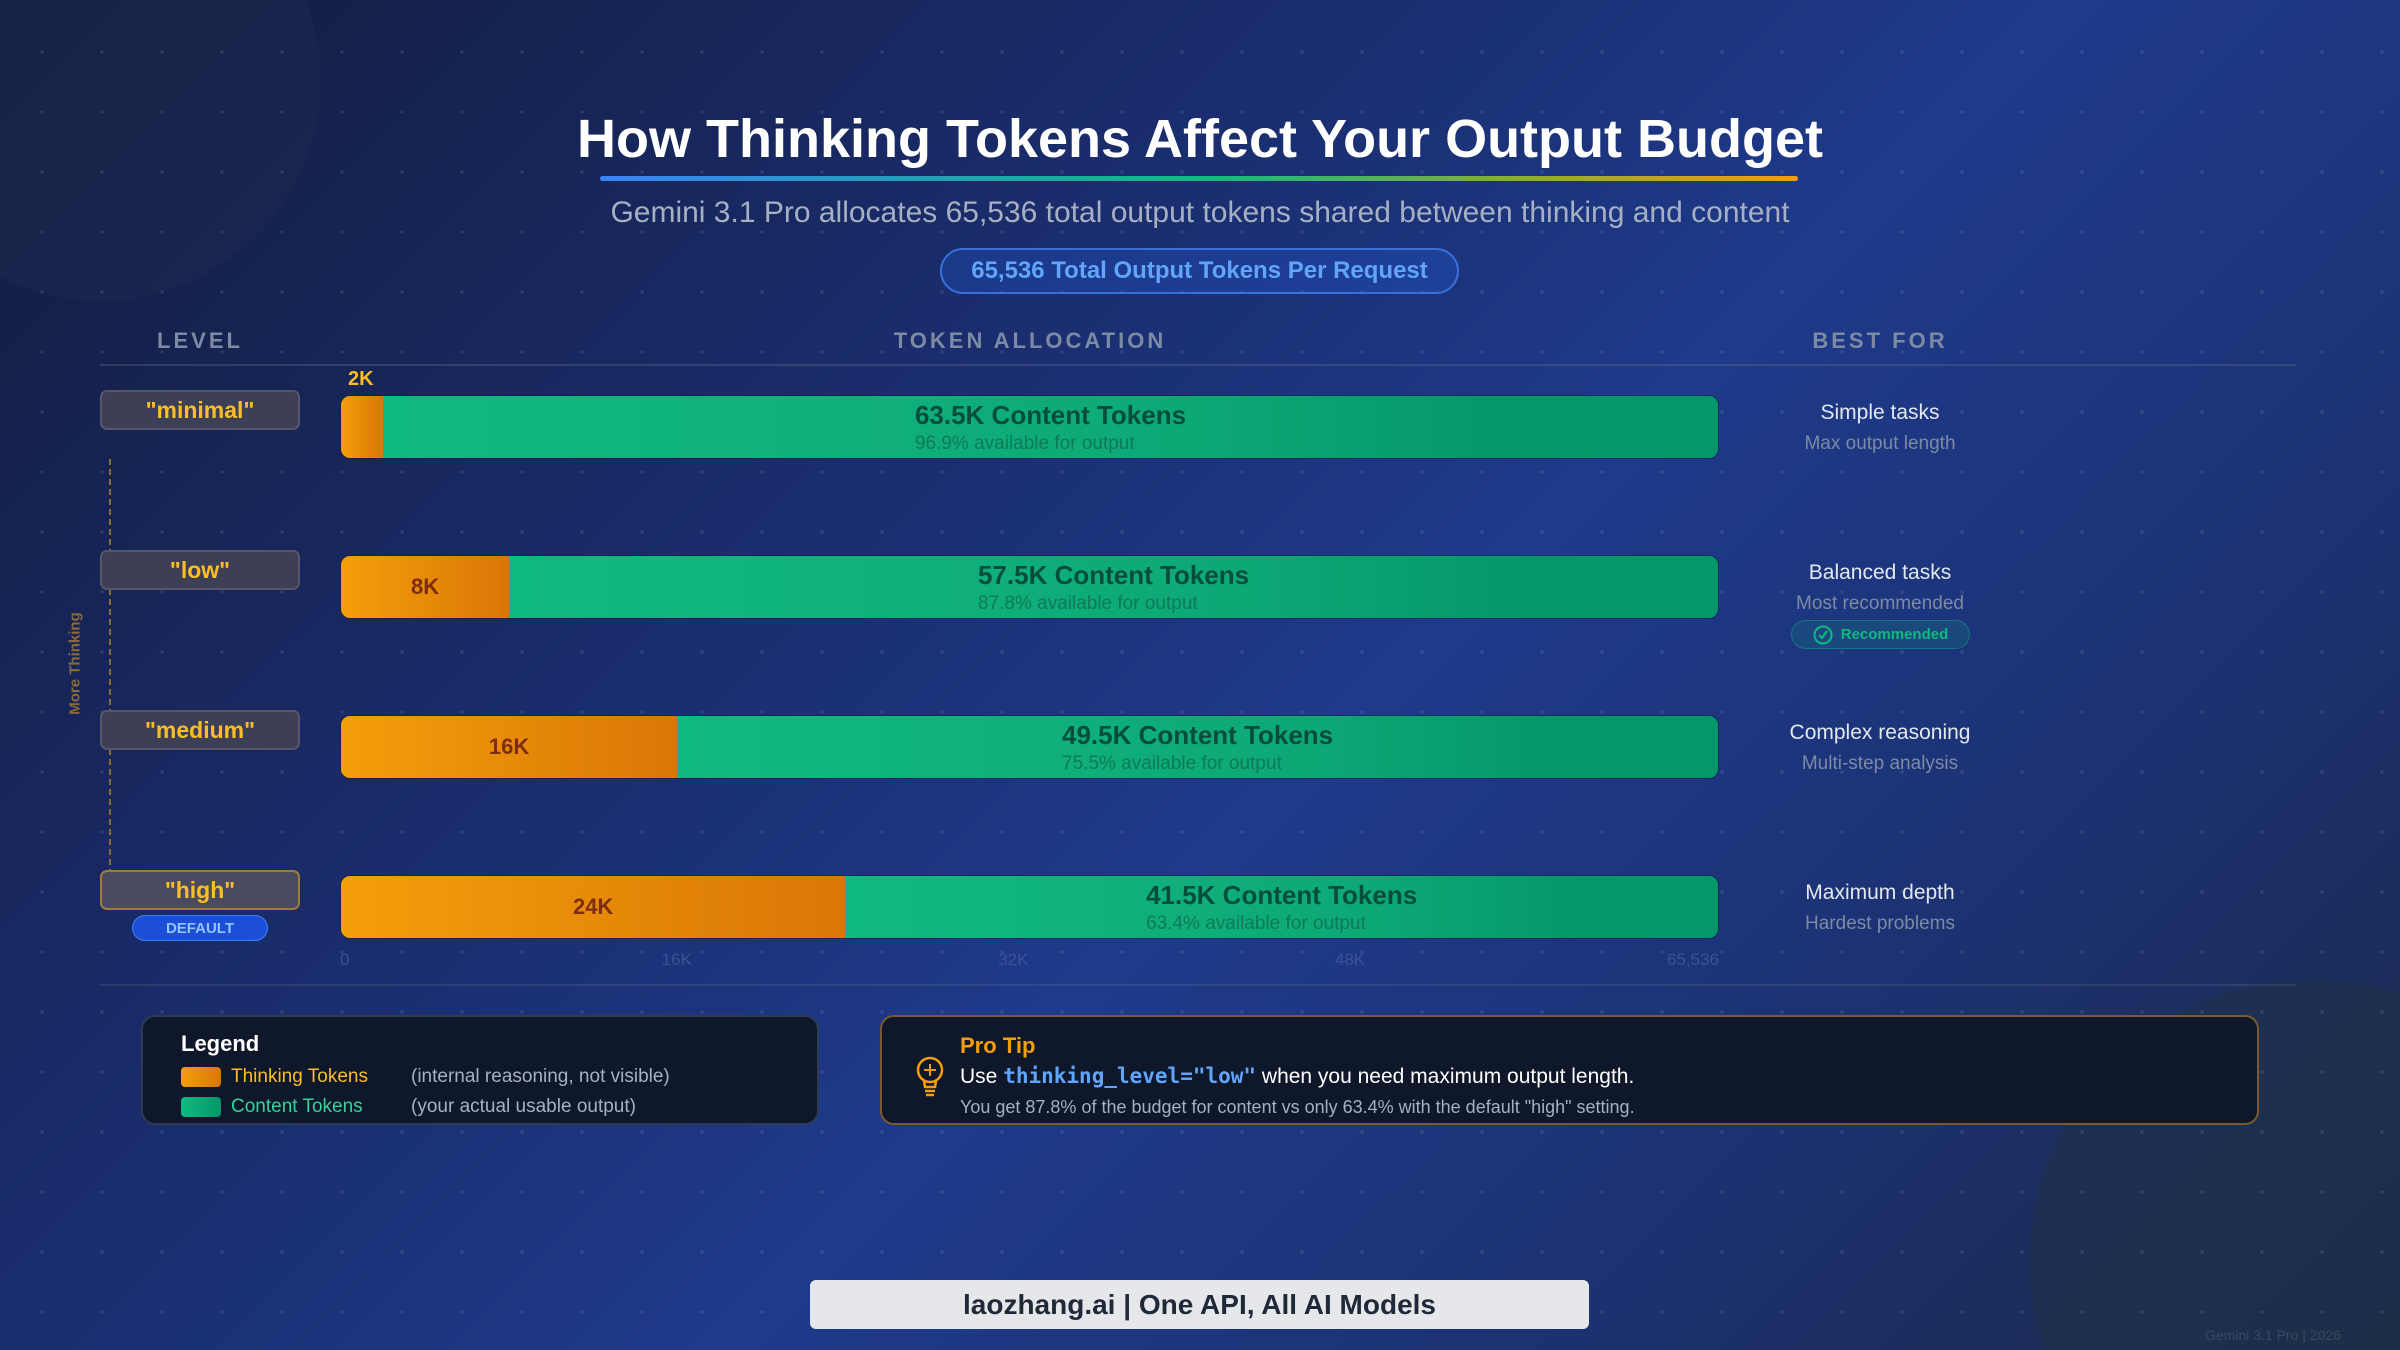 The height and width of the screenshot is (1350, 2400). Describe the element at coordinates (361, 379) in the screenshot. I see `thinking-label: 2K` at that location.